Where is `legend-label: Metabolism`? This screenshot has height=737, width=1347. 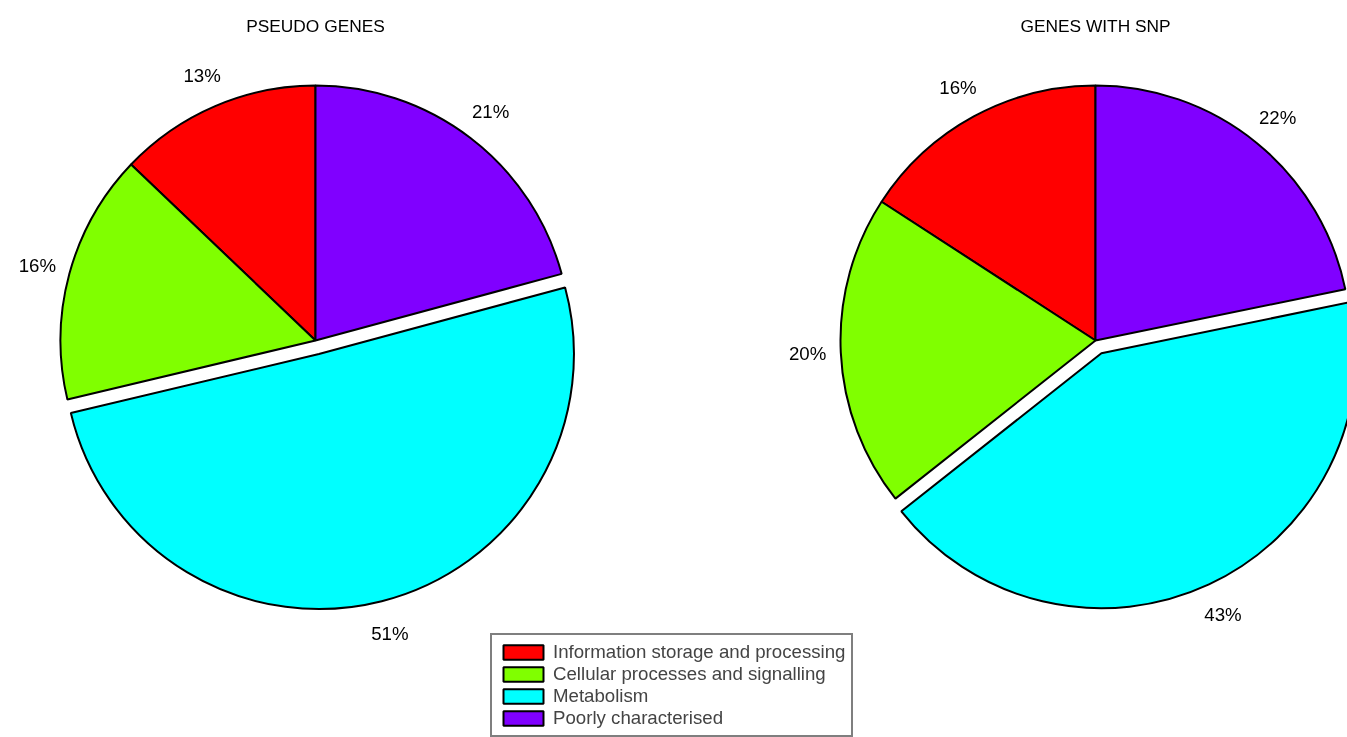
legend-label: Metabolism is located at coordinates (601, 696).